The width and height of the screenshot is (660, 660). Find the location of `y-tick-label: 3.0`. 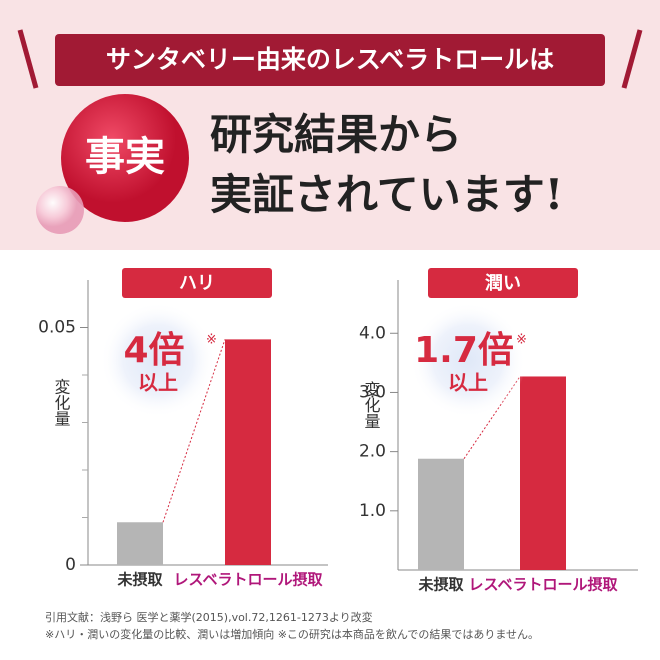

y-tick-label: 3.0 is located at coordinates (372, 392).